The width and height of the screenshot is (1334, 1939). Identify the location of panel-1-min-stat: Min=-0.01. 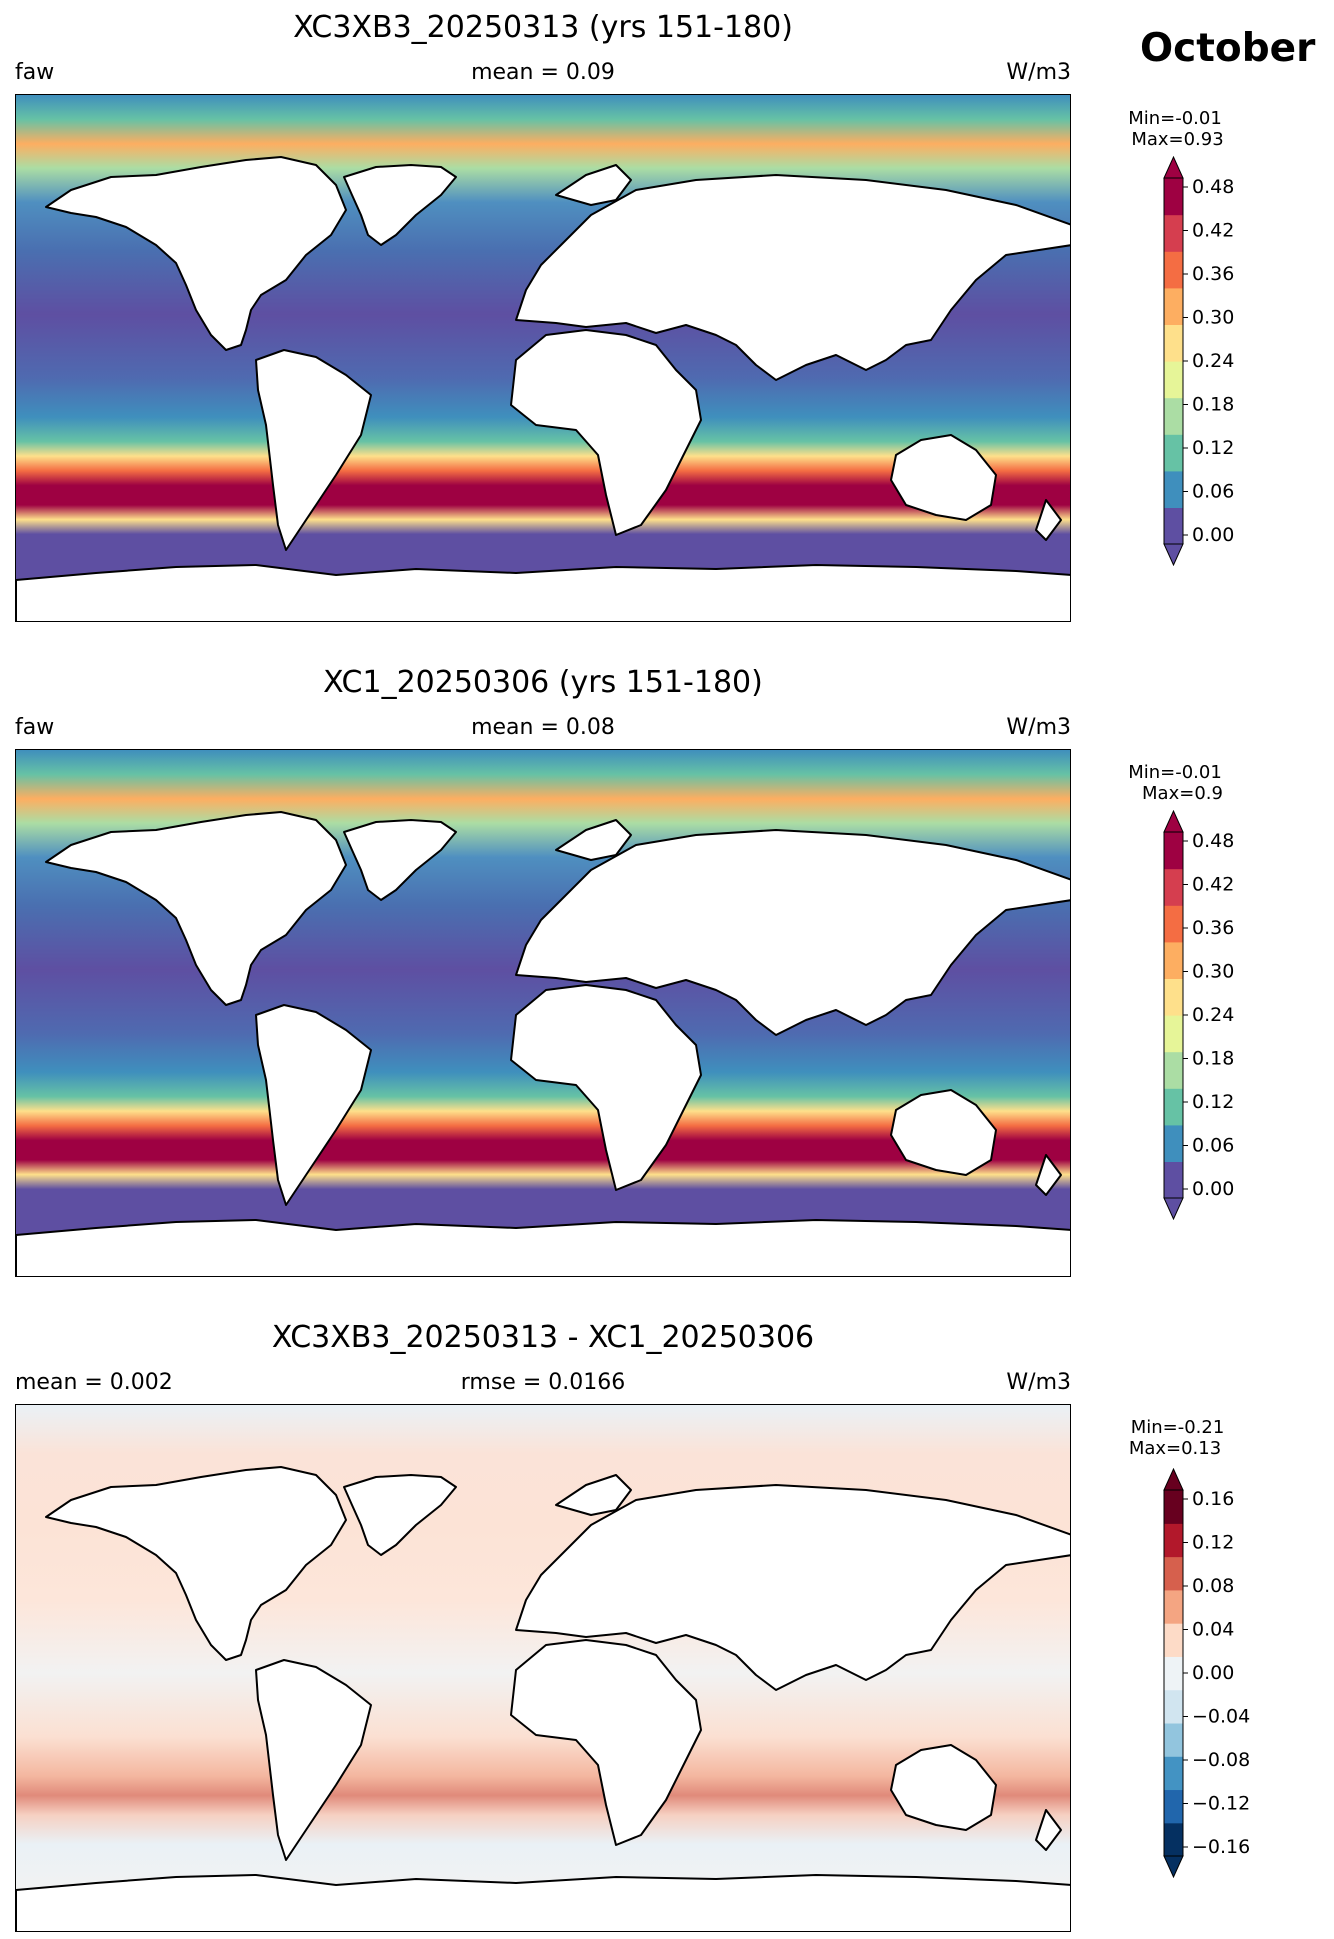
(1175, 118).